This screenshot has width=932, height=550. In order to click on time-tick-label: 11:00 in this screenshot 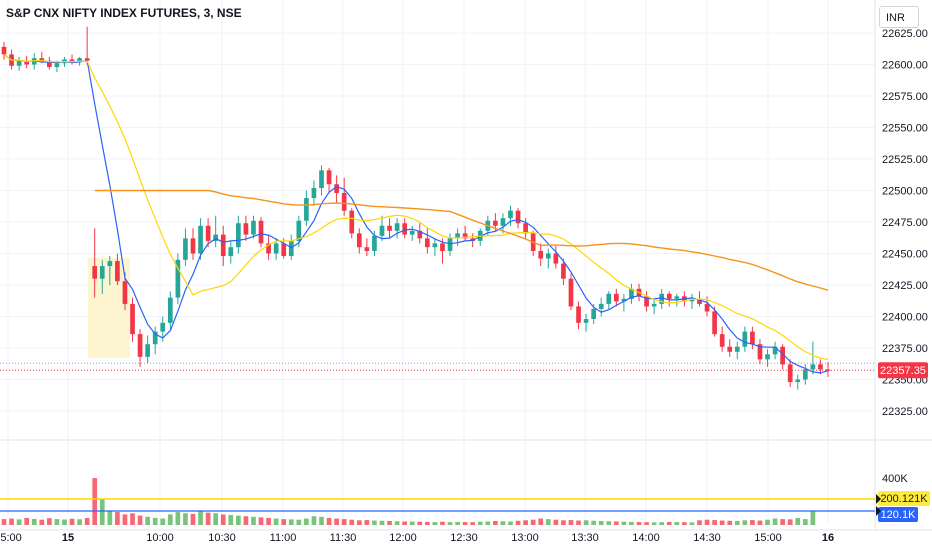, I will do `click(283, 538)`.